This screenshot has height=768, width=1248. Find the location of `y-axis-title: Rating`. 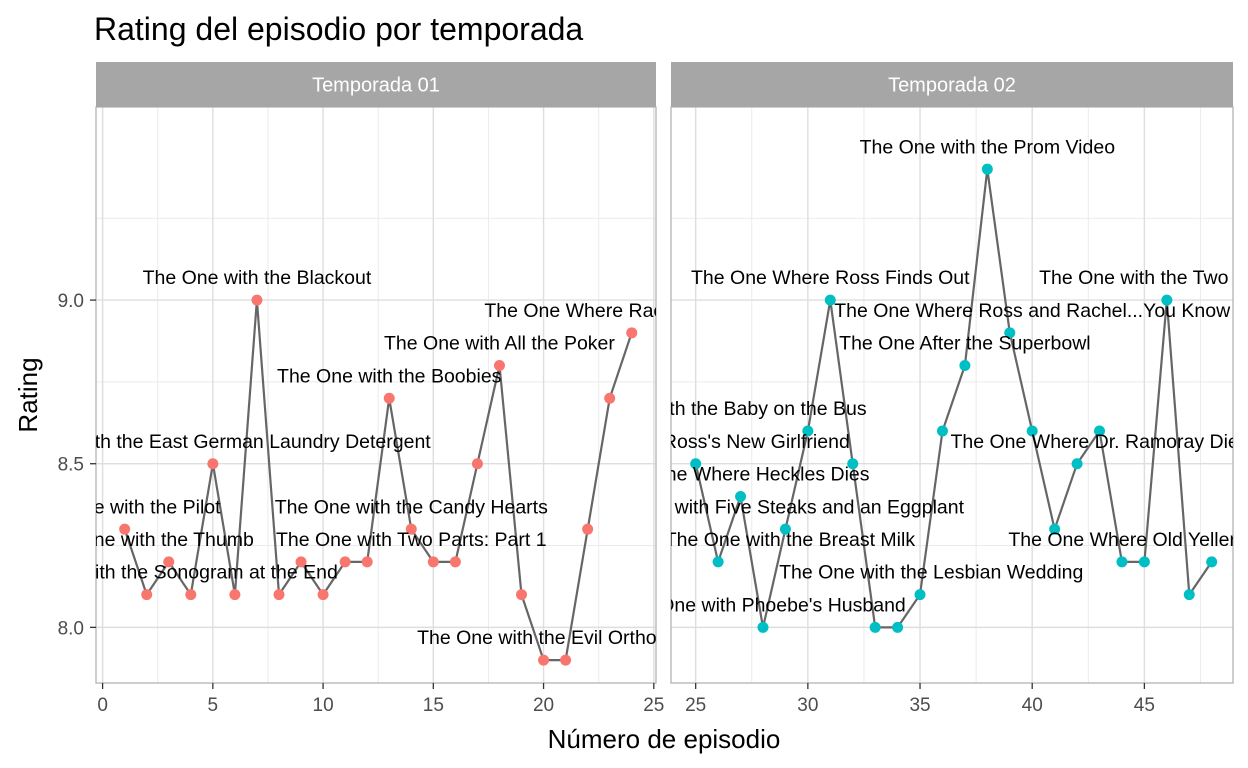

y-axis-title: Rating is located at coordinates (28, 394).